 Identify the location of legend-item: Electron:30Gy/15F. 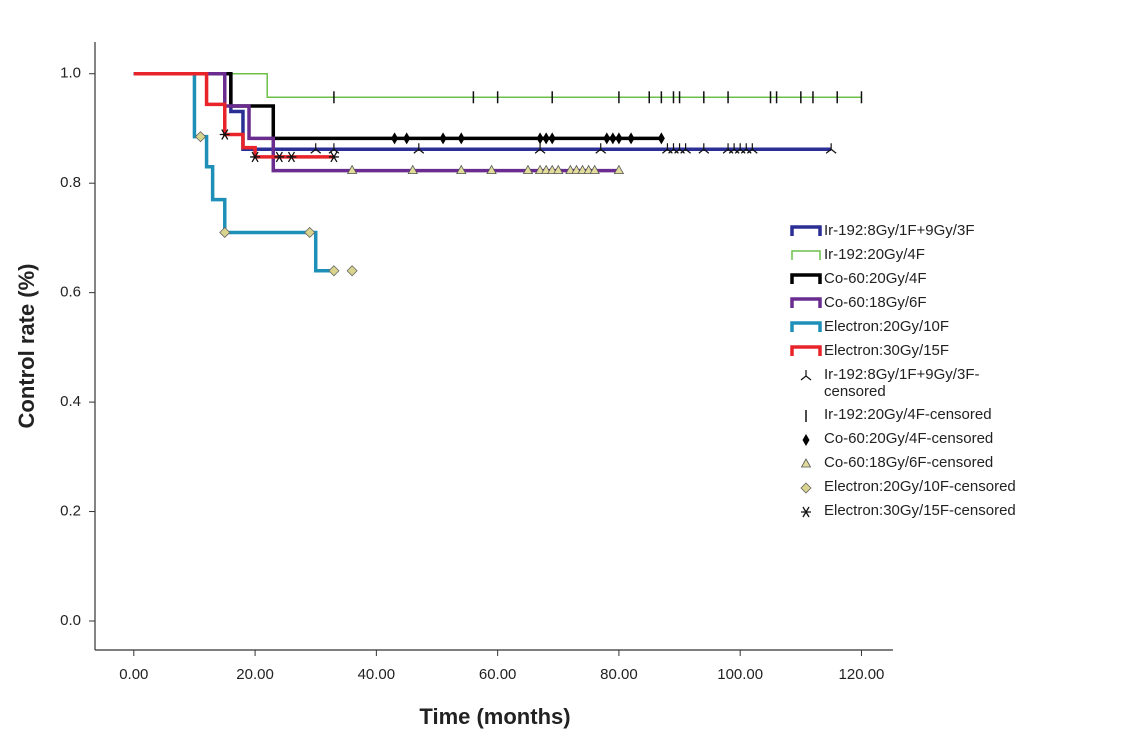
(938, 351).